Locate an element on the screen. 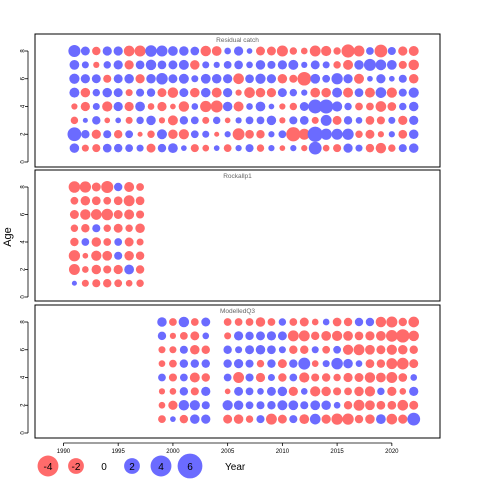 This screenshot has width=480, height=480. x-tick-label: 2010 is located at coordinates (283, 452).